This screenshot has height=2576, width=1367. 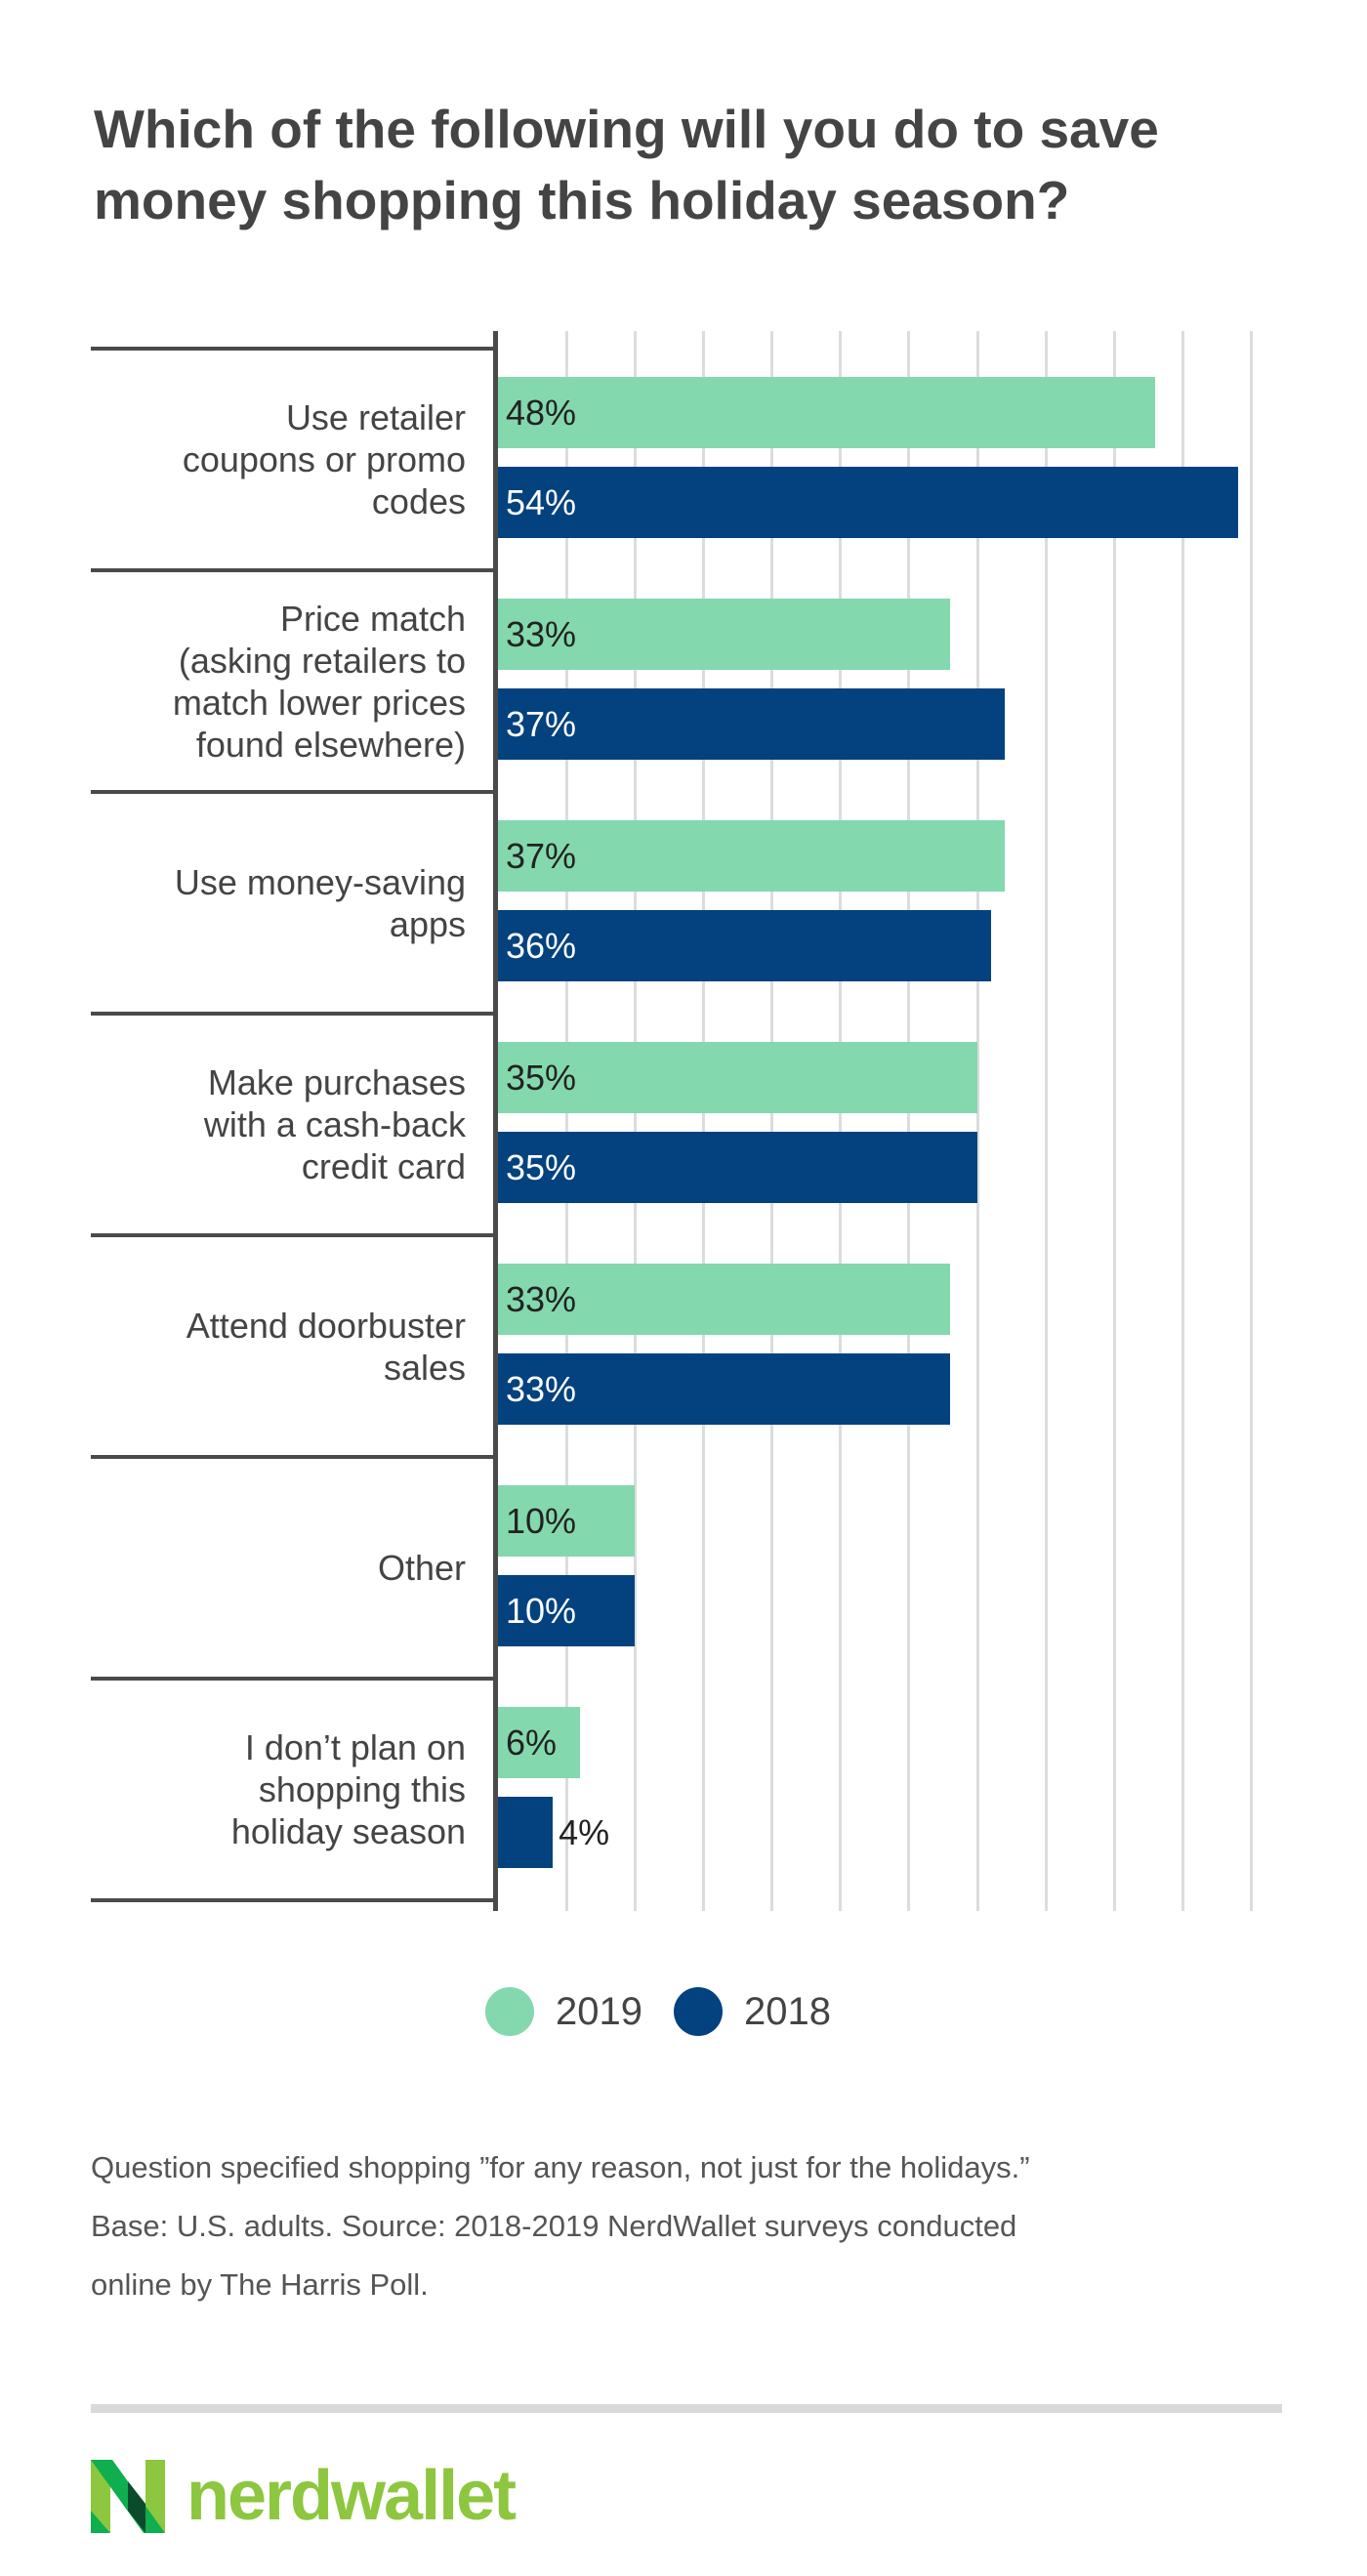 I want to click on category-label-line: found elsewhere), so click(x=330, y=744).